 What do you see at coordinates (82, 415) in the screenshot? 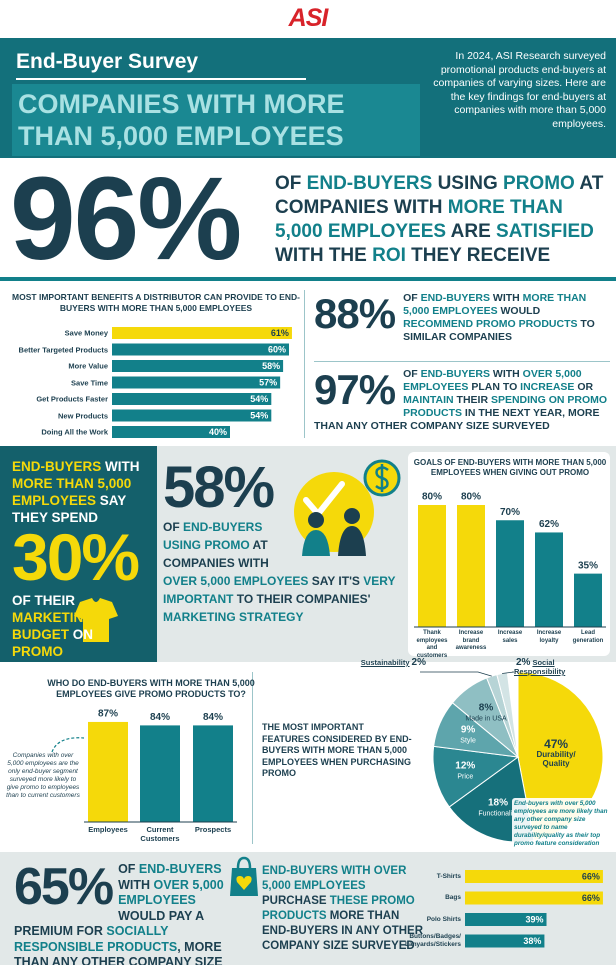
I see `category-label: New Products` at bounding box center [82, 415].